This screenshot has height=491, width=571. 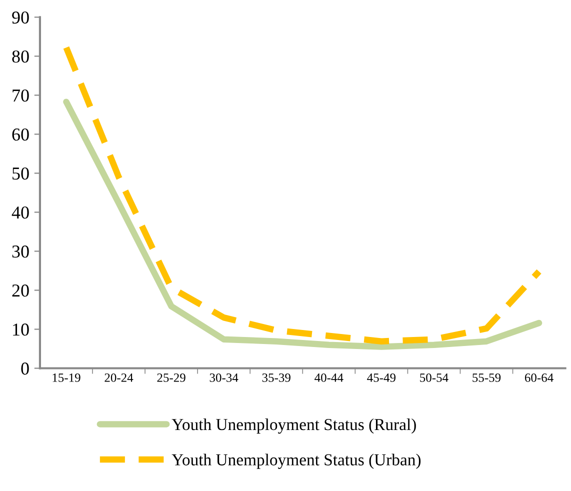 What do you see at coordinates (296, 461) in the screenshot?
I see `legend-label: Youth Unemployment Status (Urban)` at bounding box center [296, 461].